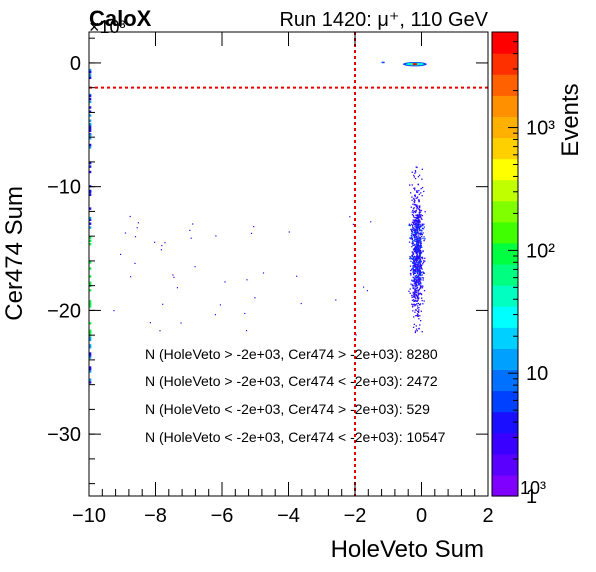 The image size is (596, 572). What do you see at coordinates (75, 64) in the screenshot?
I see `y-tick-label: 0` at bounding box center [75, 64].